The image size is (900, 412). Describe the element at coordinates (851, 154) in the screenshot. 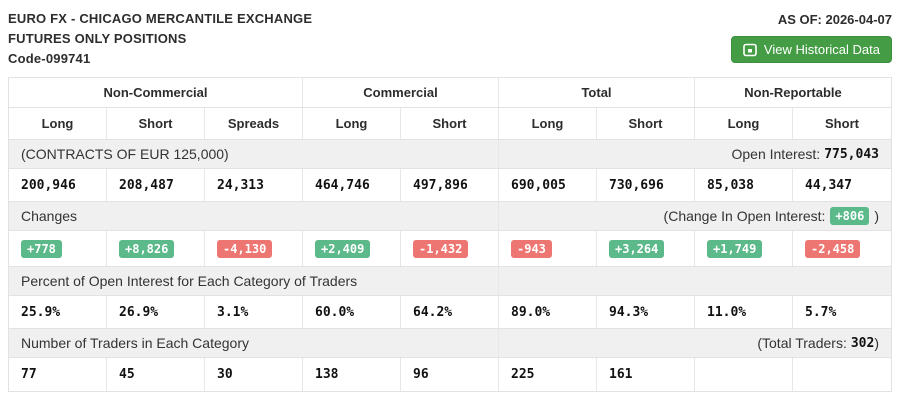

I see `open-interest-value: 775,043` at that location.